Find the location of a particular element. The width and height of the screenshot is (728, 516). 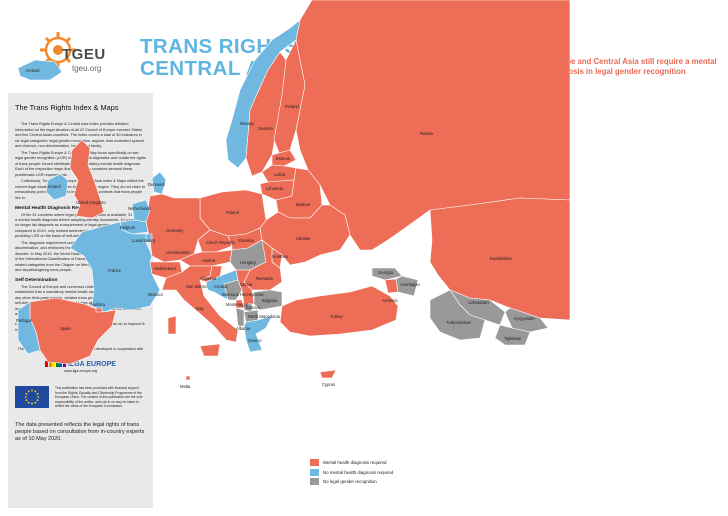

region-sardinia is located at coordinates (172, 325).